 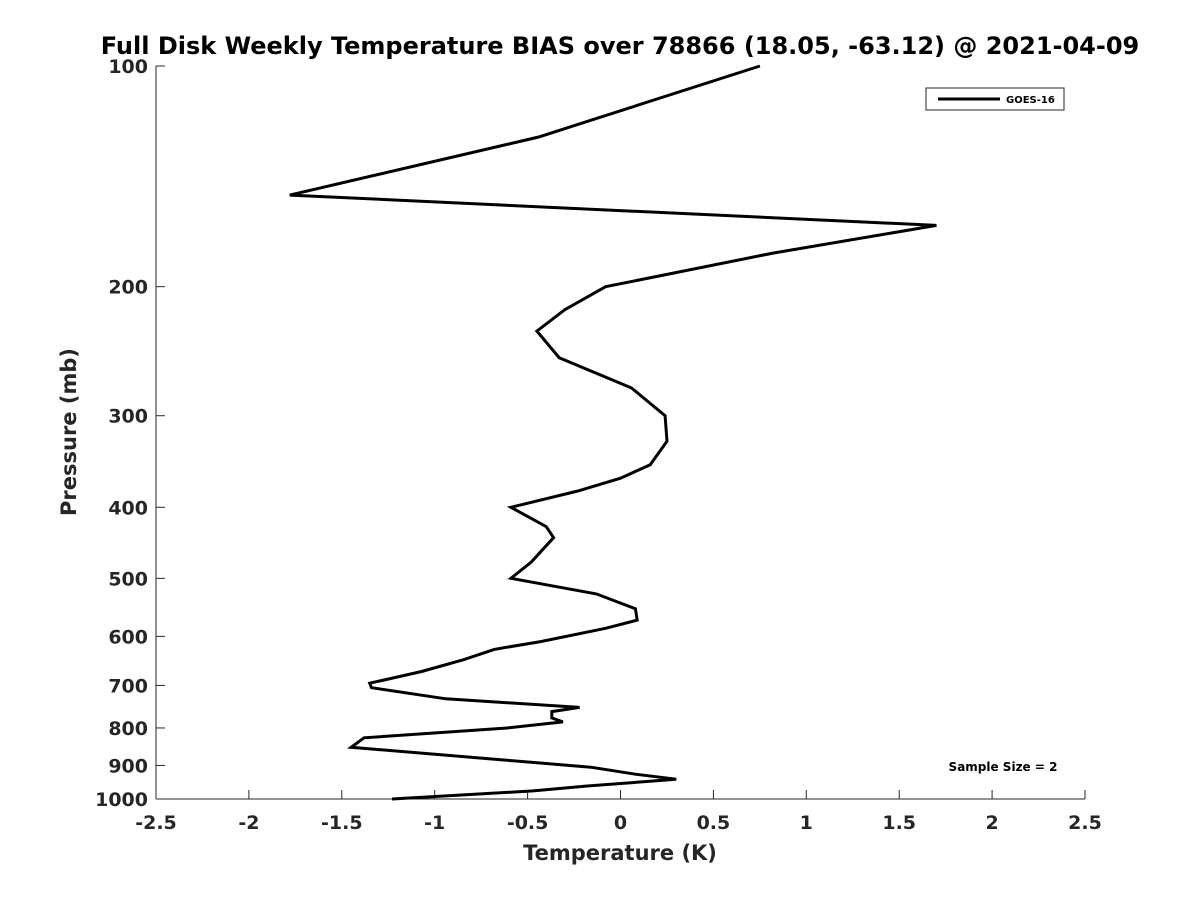 I want to click on x-tick-label: -2, so click(x=248, y=823).